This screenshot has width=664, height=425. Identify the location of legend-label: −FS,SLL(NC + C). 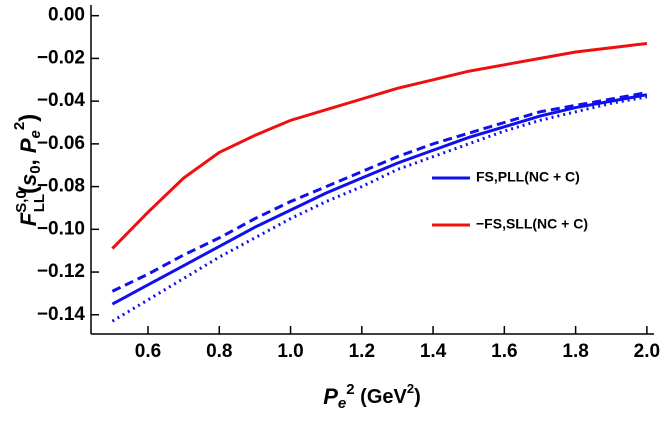
(532, 224).